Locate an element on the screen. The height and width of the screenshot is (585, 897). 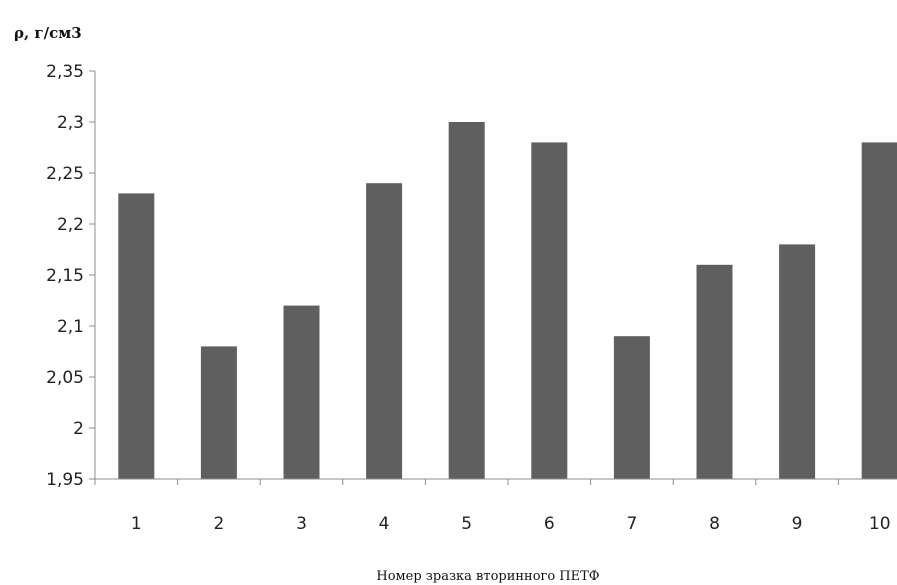
y-tick-label: 2,2 is located at coordinates (70, 225).